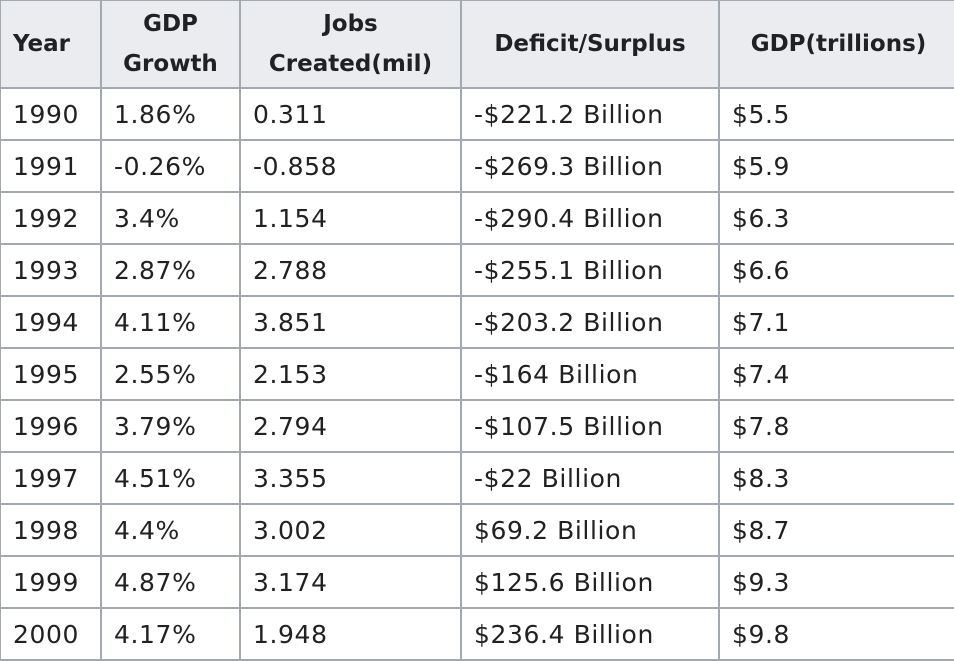  I want to click on cell-jobs-created: 1.154, so click(350, 218).